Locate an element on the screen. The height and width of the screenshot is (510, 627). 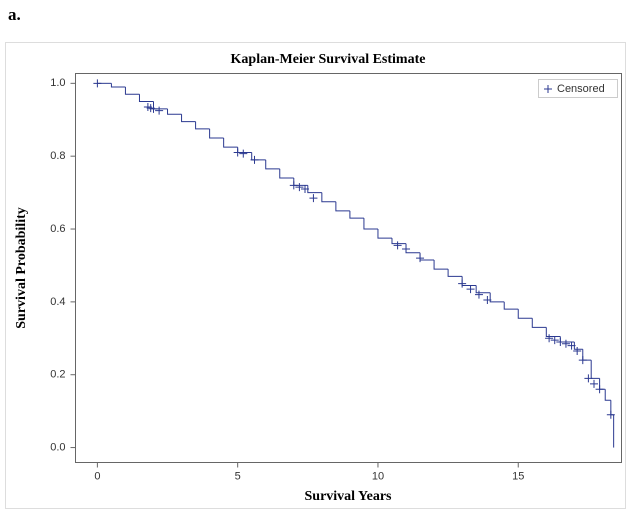
panel-label: a. is located at coordinates (14, 14).